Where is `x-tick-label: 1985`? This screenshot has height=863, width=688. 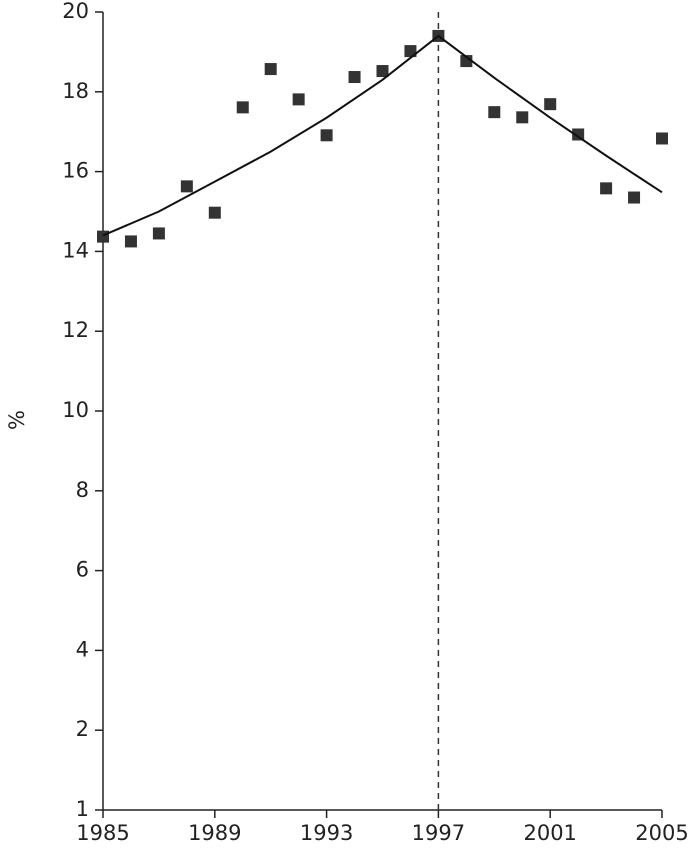
x-tick-label: 1985 is located at coordinates (102, 833).